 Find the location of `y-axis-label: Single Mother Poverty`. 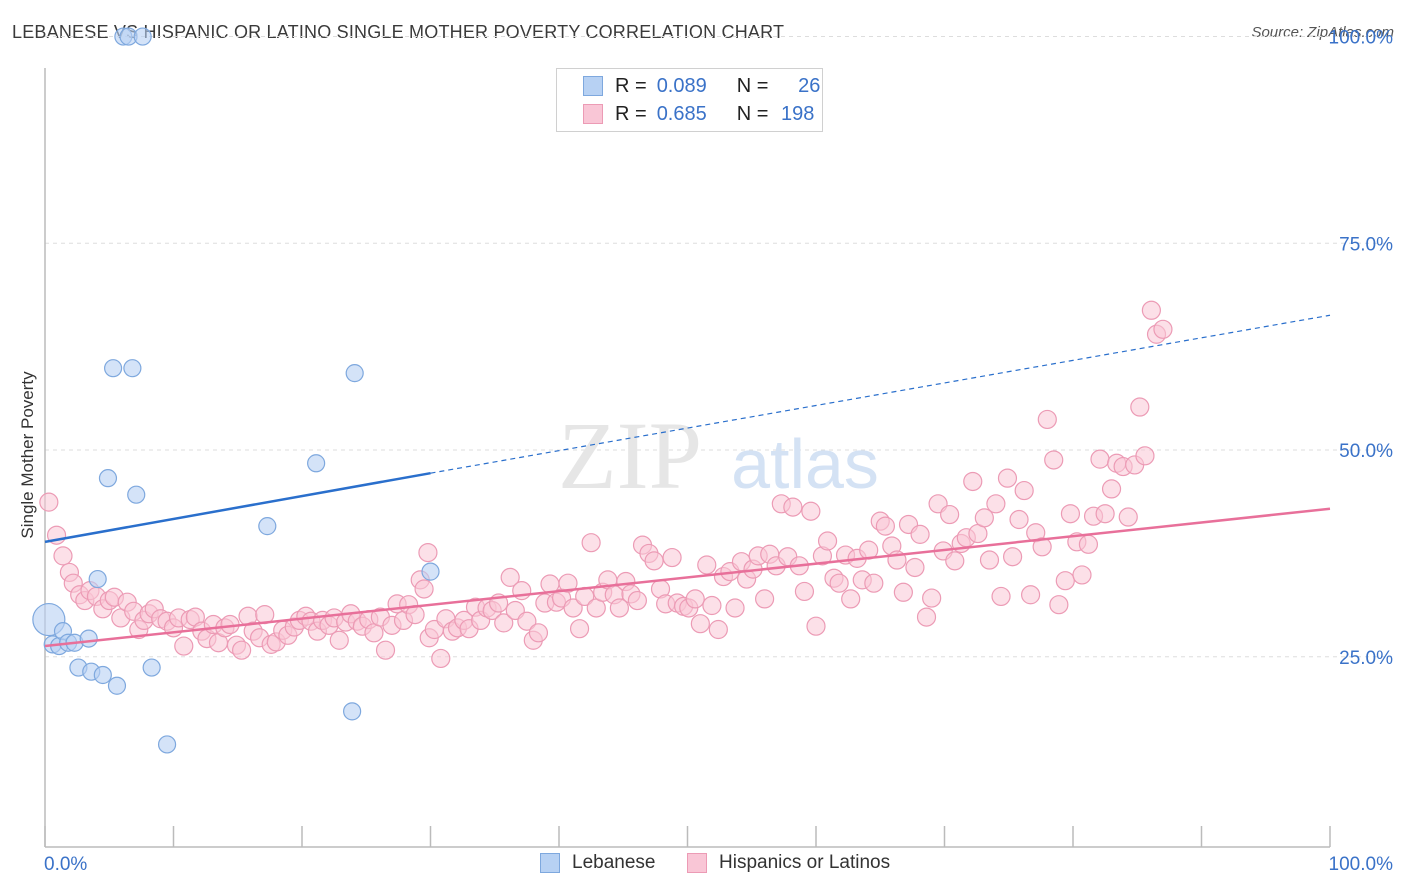

y-axis-label: Single Mother Poverty is located at coordinates (27, 455).